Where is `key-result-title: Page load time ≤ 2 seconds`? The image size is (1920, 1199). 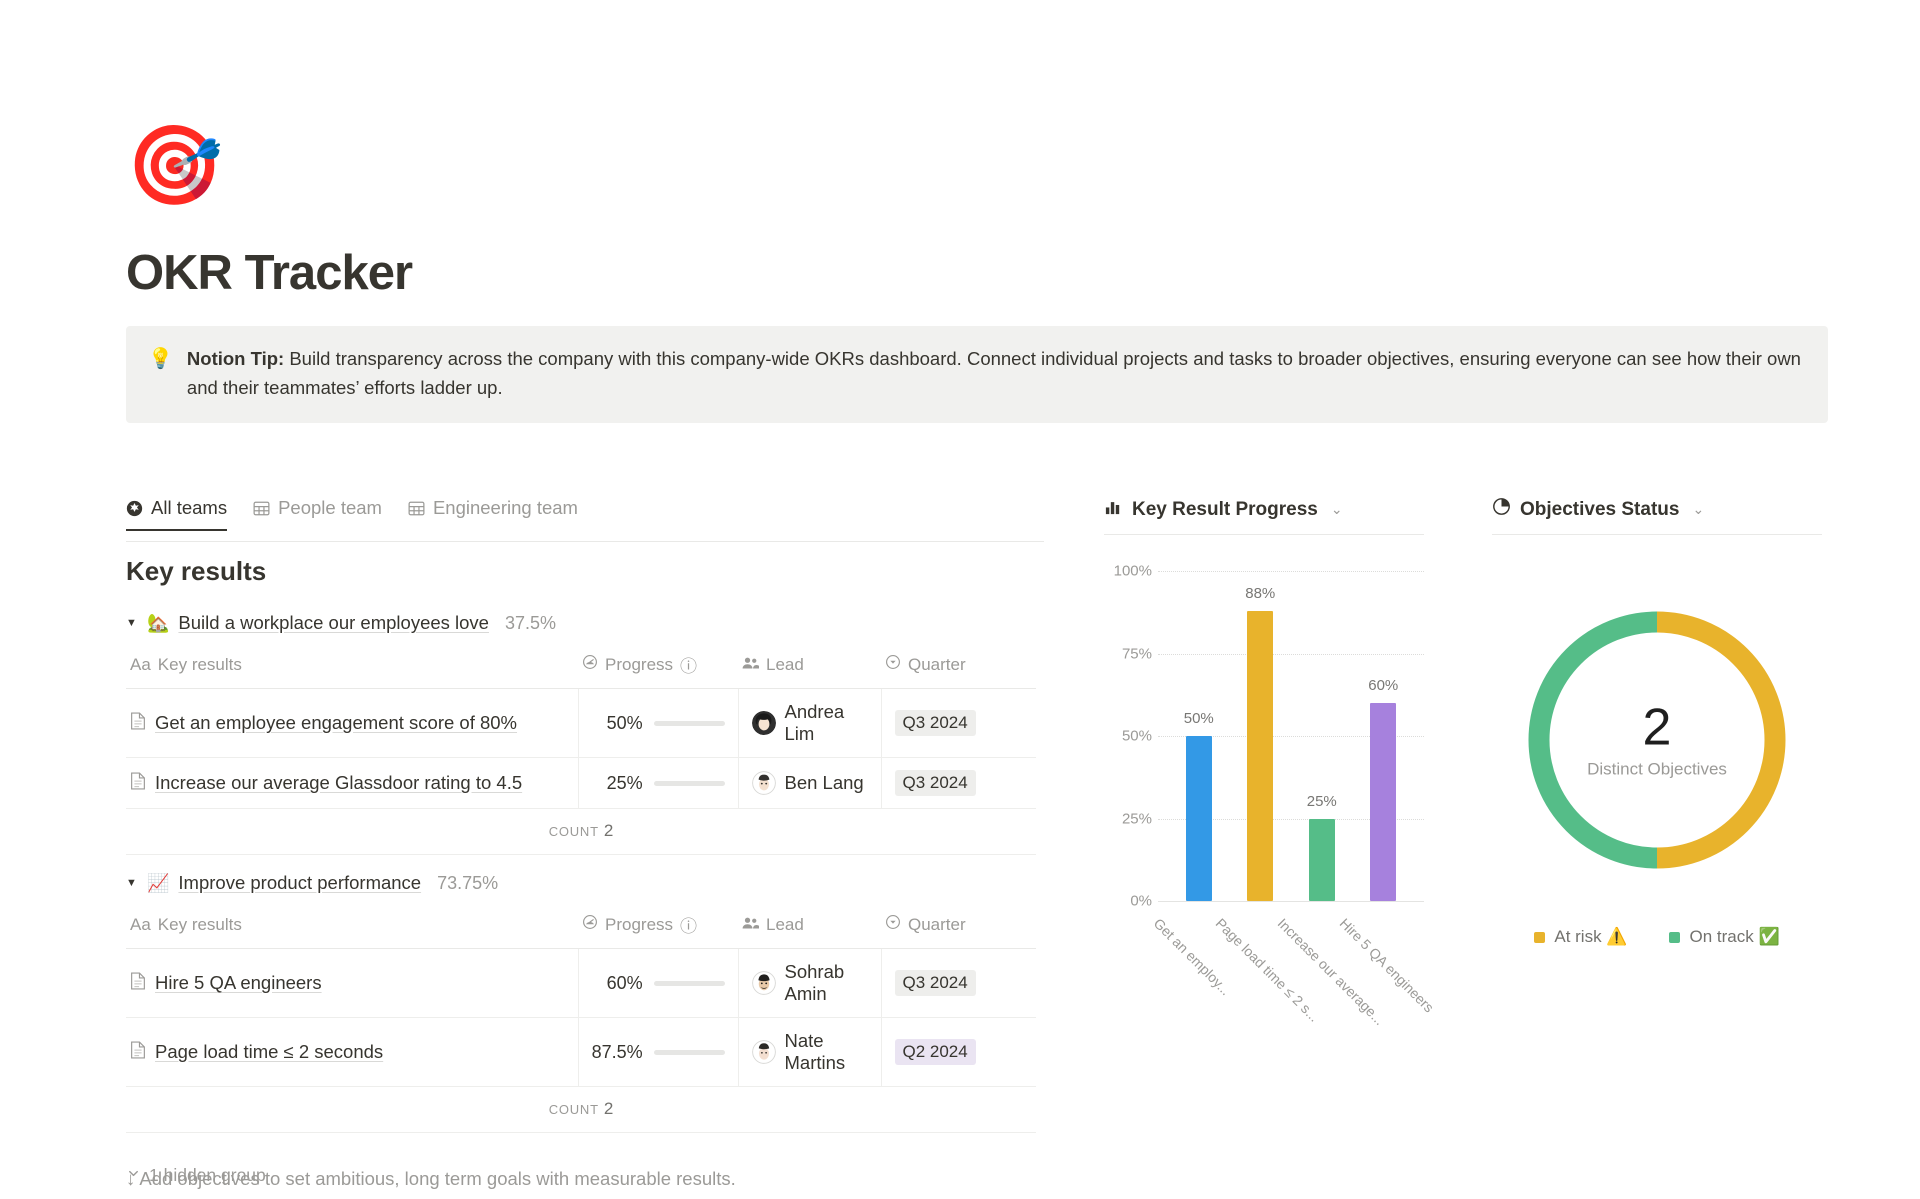 key-result-title: Page load time ≤ 2 seconds is located at coordinates (269, 1051).